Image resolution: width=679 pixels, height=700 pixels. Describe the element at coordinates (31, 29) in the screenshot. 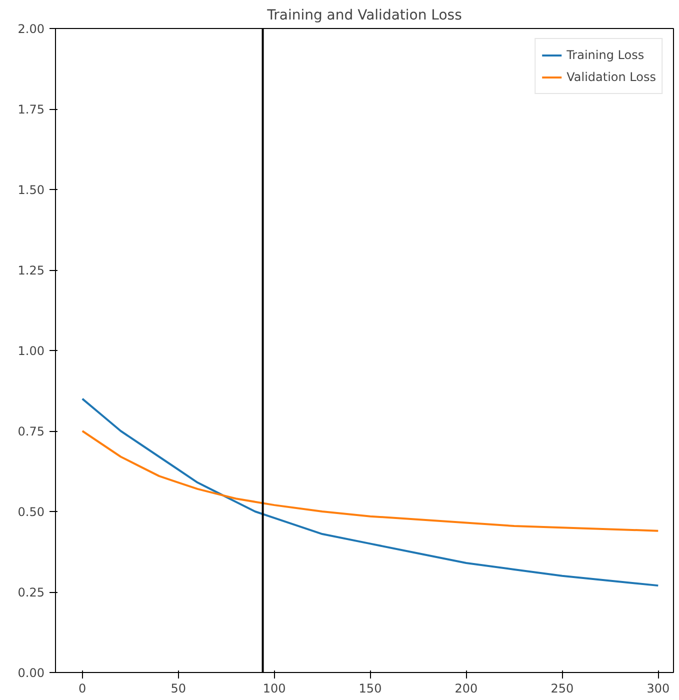

I see `y-tick-label: 2.00` at that location.